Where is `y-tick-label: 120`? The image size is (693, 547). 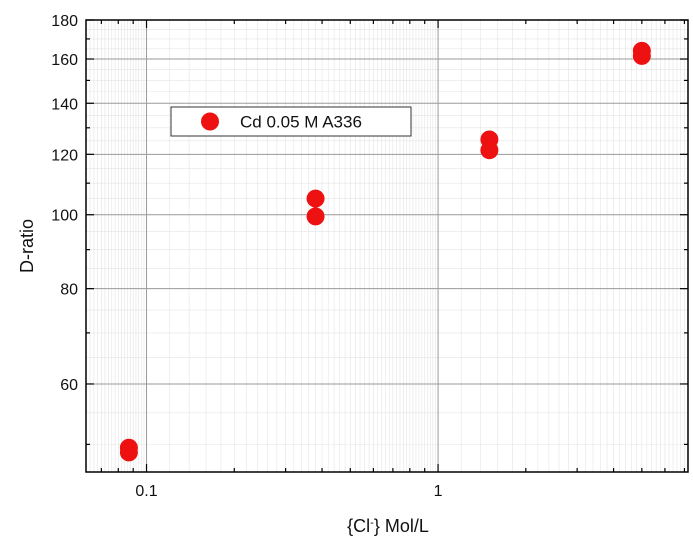
y-tick-label: 120 is located at coordinates (64, 155).